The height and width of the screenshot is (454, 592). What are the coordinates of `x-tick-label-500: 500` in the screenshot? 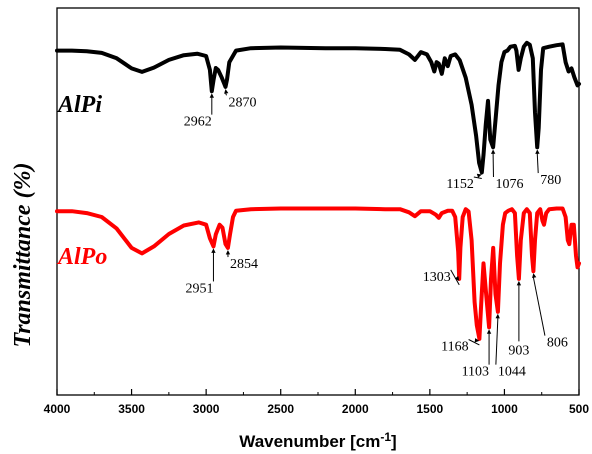 It's located at (579, 409).